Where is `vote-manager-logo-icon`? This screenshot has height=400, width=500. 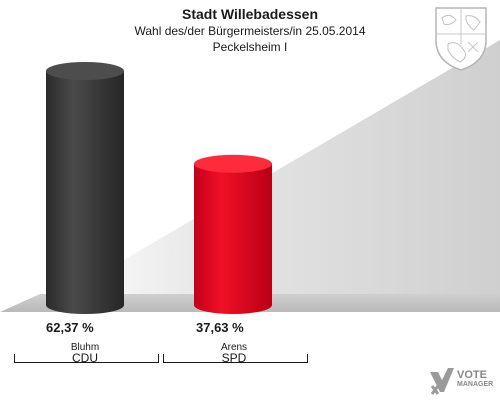
vote-manager-logo-icon is located at coordinates (442, 381).